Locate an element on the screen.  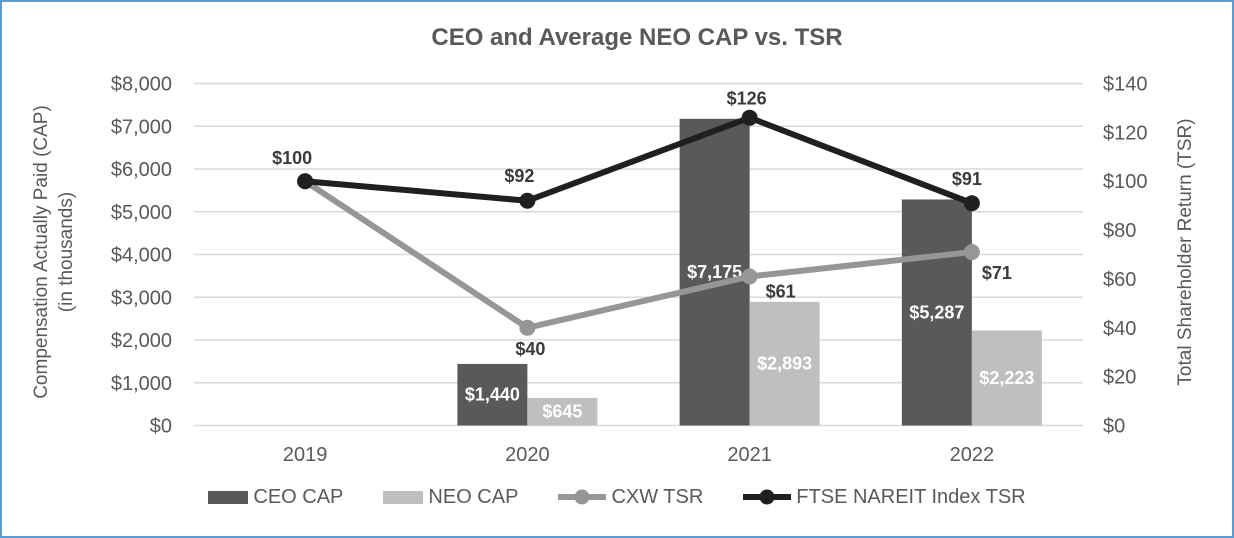
cxw-tsr-label-2021: $61 is located at coordinates (781, 291).